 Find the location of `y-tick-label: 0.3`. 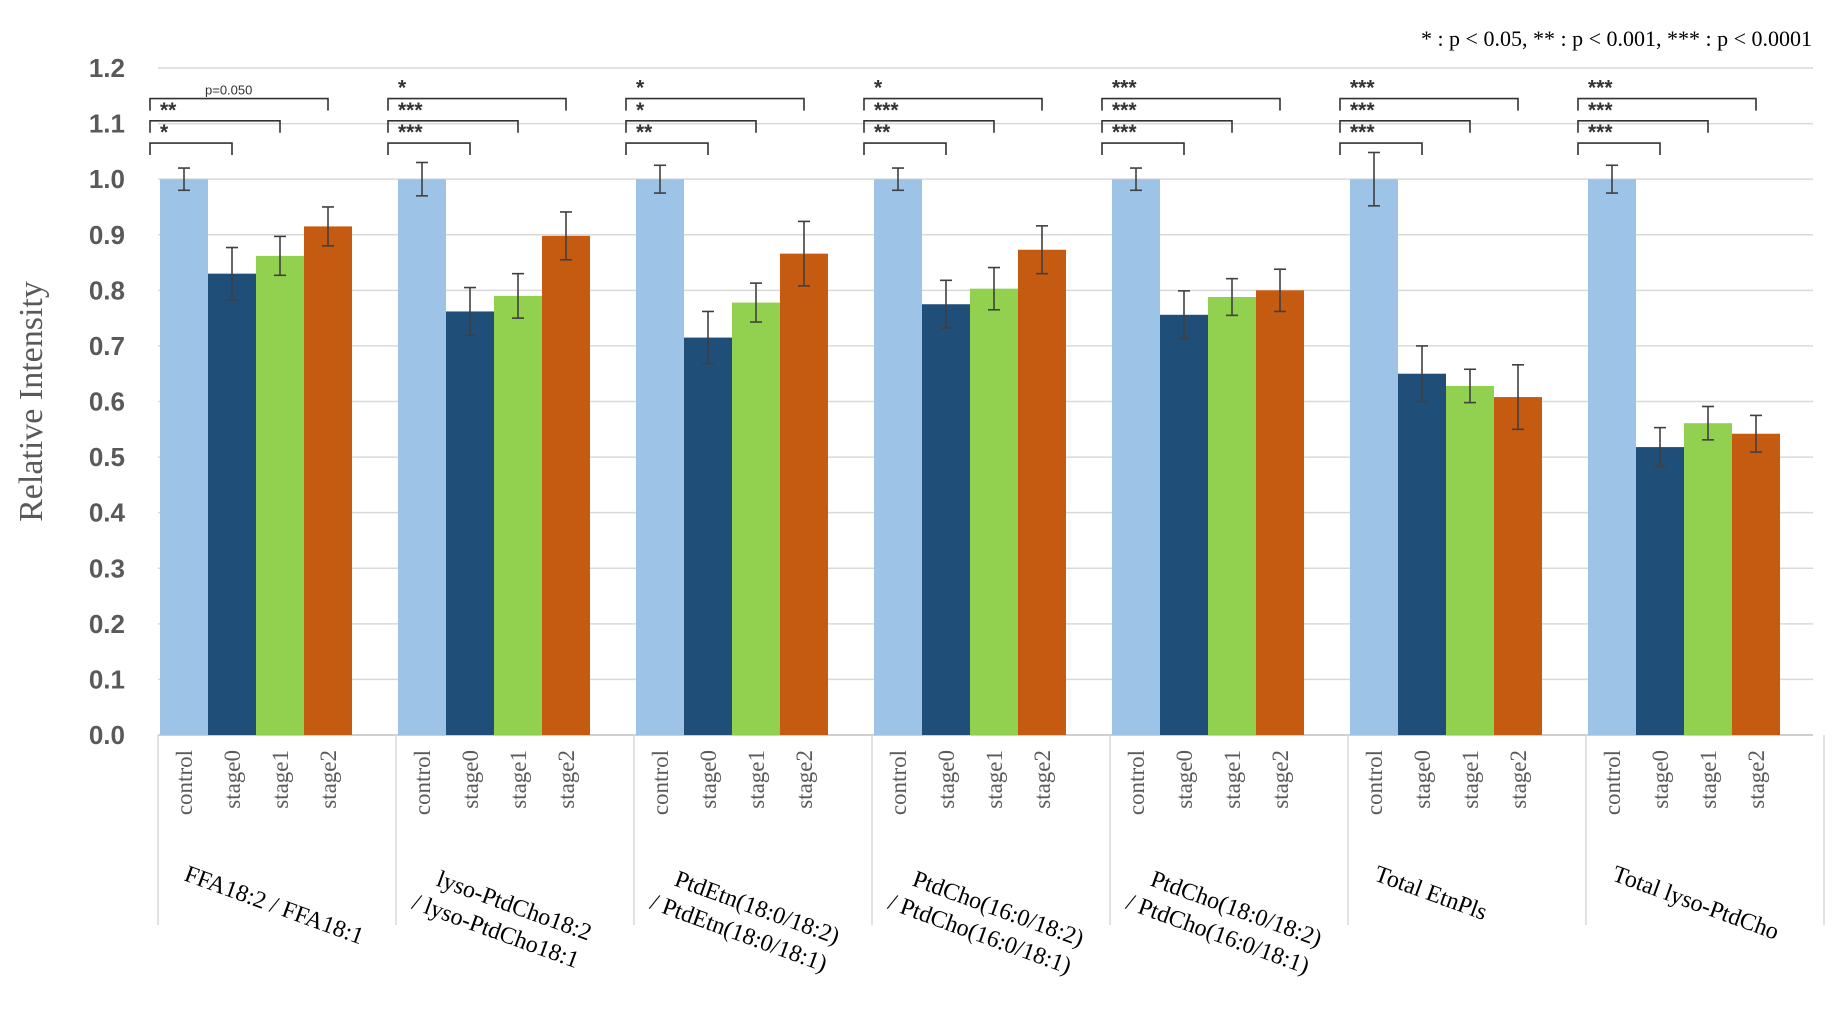

y-tick-label: 0.3 is located at coordinates (107, 568).